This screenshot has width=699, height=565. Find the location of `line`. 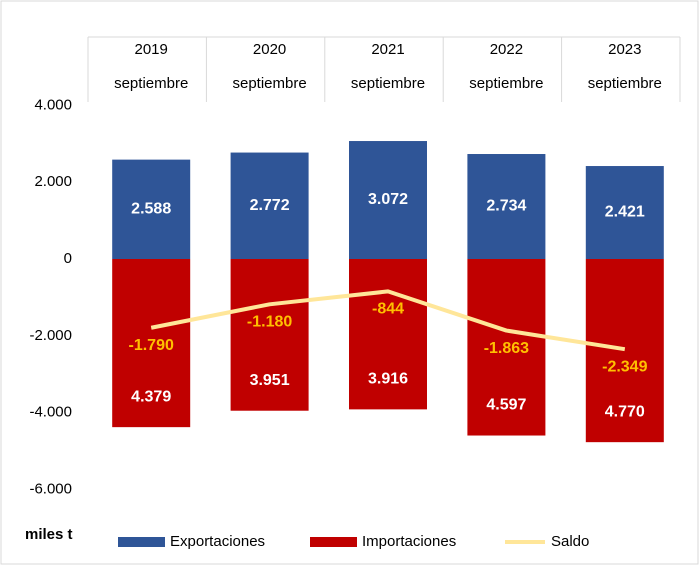

line is located at coordinates (388, 320).